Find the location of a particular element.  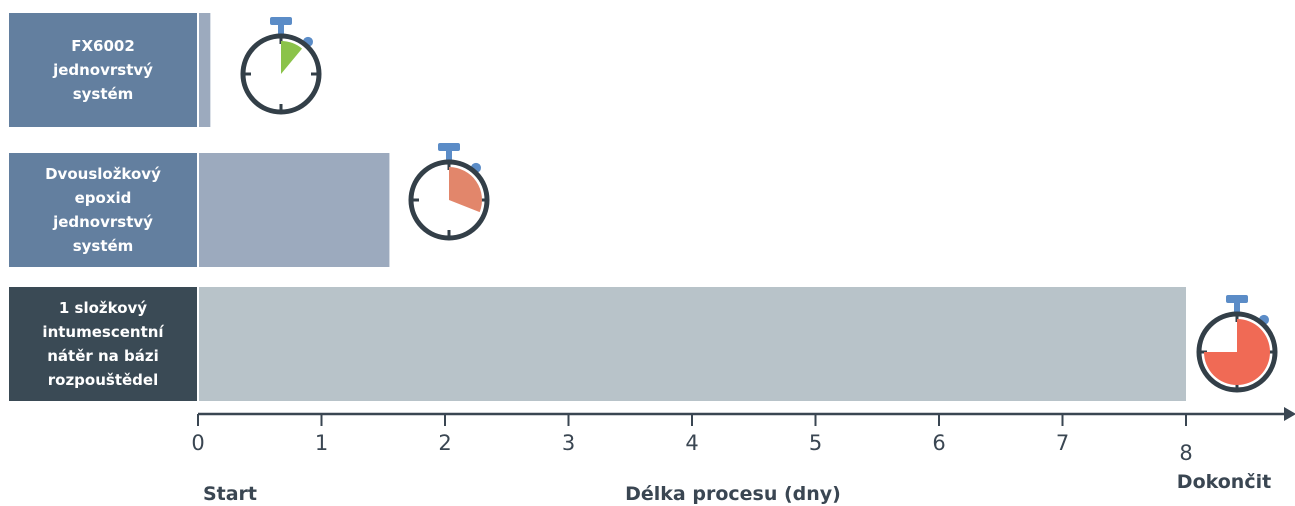

category-label: rozpouštědel is located at coordinates (103, 380).